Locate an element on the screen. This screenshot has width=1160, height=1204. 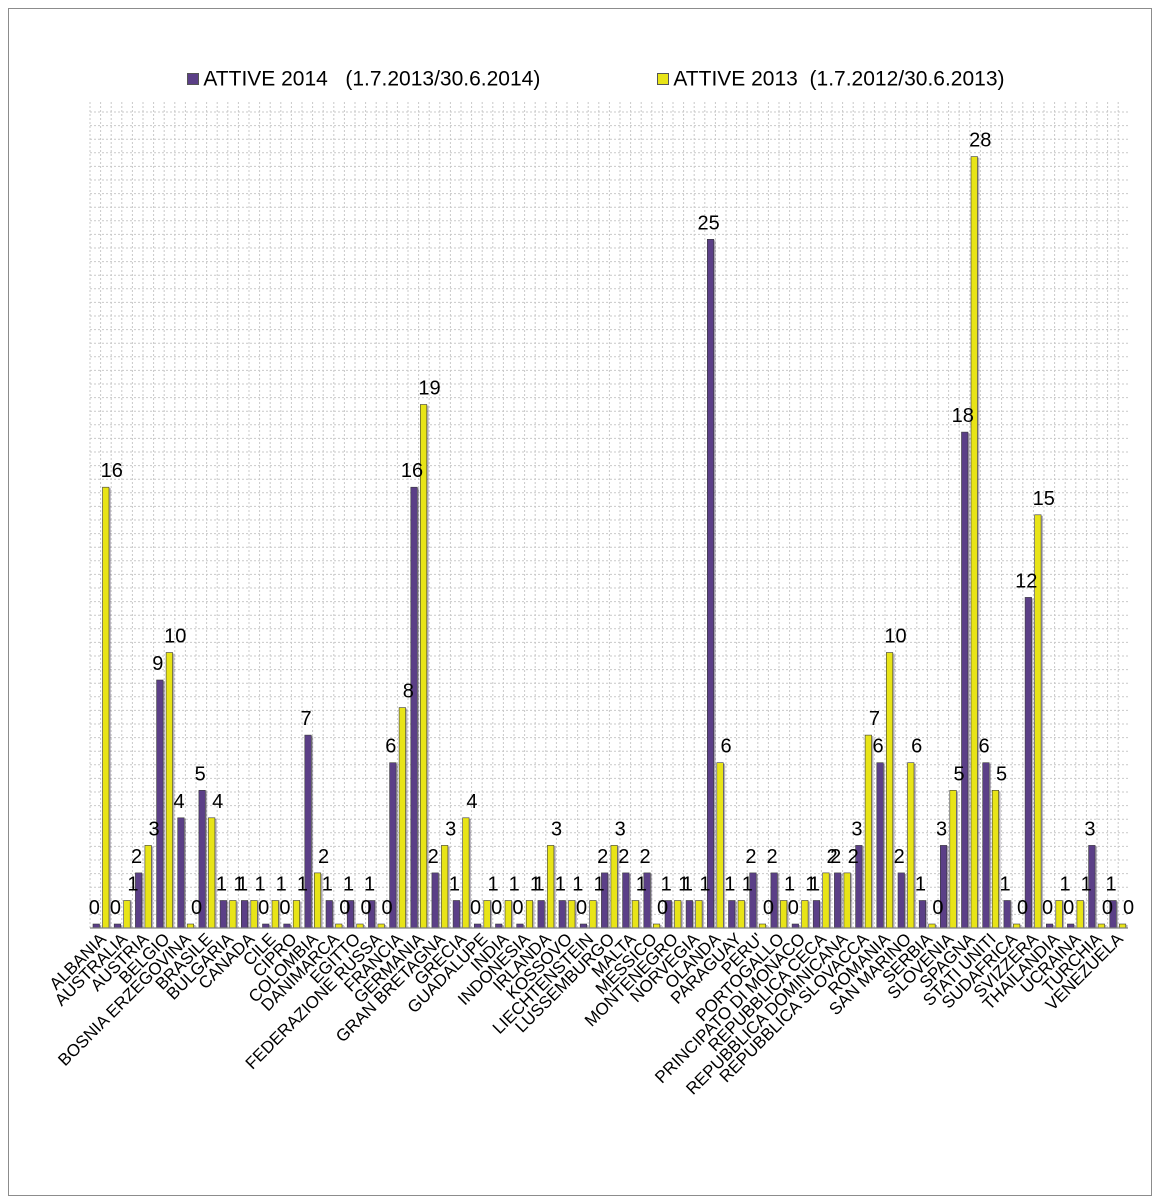
data-label-2013: 10 is located at coordinates (895, 637).